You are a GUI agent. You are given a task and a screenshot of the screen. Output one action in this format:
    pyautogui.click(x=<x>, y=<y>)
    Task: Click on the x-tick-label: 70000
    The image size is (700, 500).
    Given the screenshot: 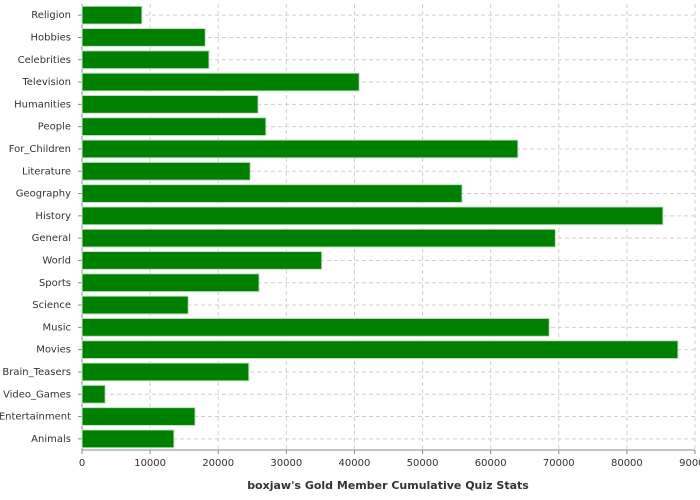 What is the action you would take?
    pyautogui.click(x=559, y=463)
    